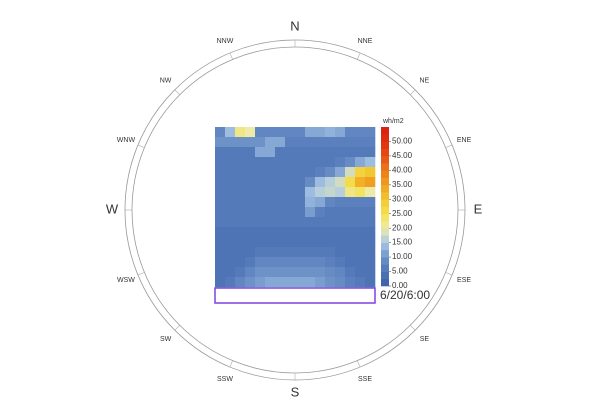 Image resolution: width=600 pixels, height=400 pixels. I want to click on direction-label: ENE, so click(464, 140).